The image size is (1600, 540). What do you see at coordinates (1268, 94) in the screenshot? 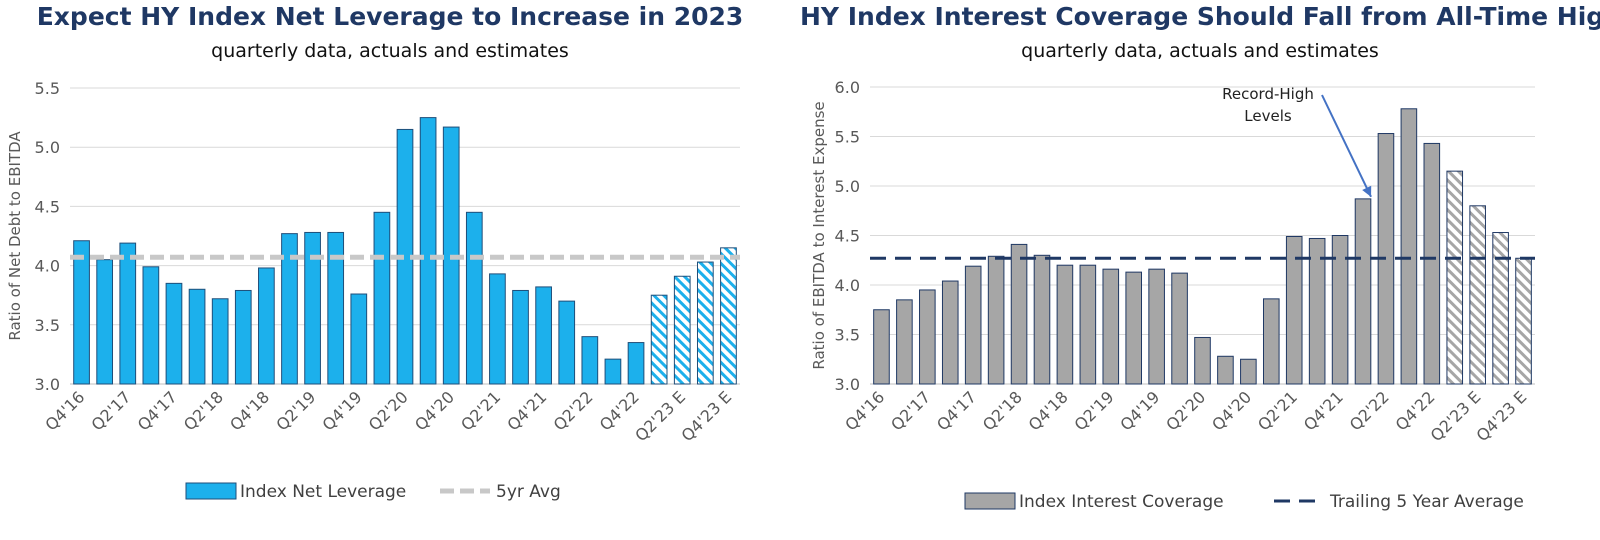
I see `annotation-text: Record-High` at bounding box center [1268, 94].